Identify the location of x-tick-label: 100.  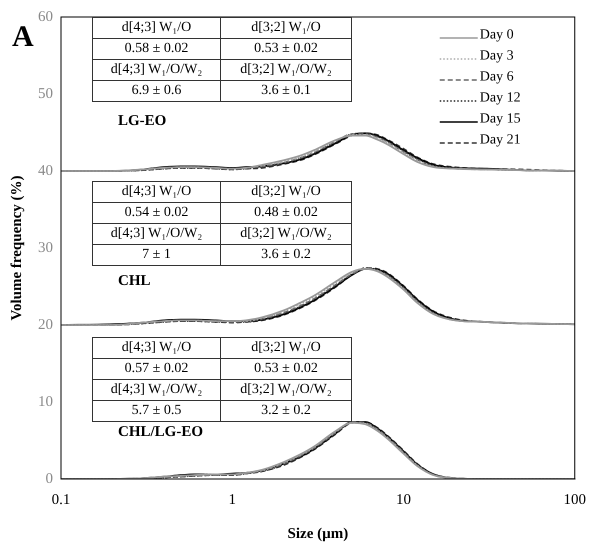
(575, 500).